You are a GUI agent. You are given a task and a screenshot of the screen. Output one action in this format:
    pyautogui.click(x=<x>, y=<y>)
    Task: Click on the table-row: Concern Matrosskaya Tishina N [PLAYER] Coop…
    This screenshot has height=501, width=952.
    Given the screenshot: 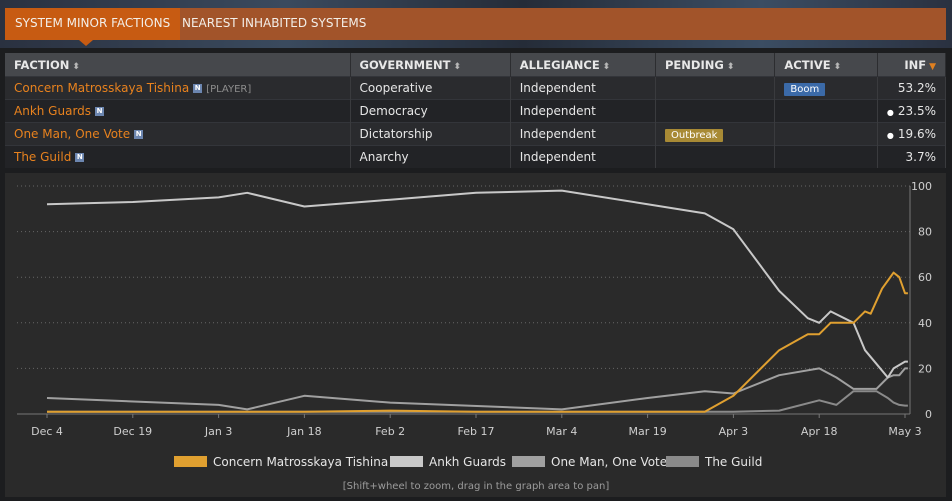 What is the action you would take?
    pyautogui.click(x=476, y=88)
    